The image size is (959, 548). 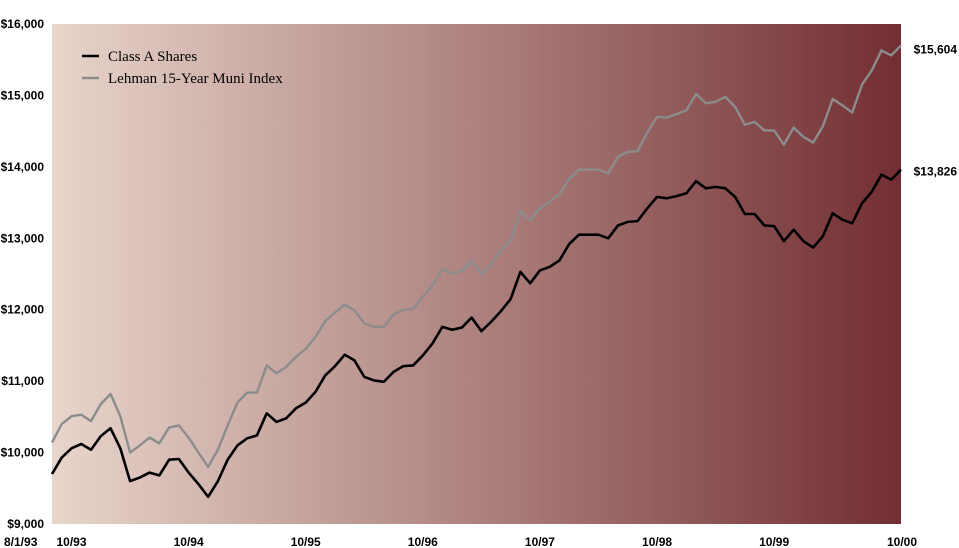 What do you see at coordinates (423, 541) in the screenshot?
I see `x-tick-label: 10/96` at bounding box center [423, 541].